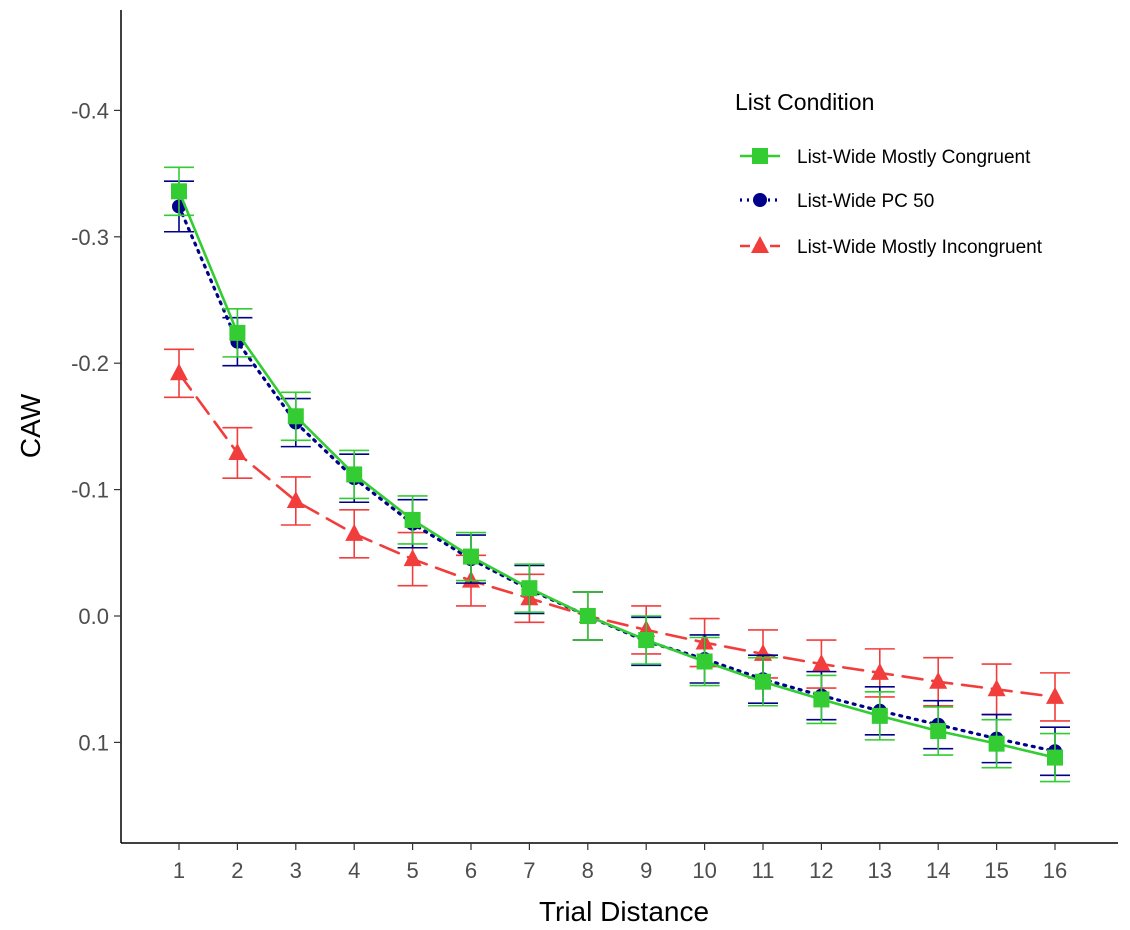 The width and height of the screenshot is (1130, 930). I want to click on x-tick-label: 6, so click(471, 870).